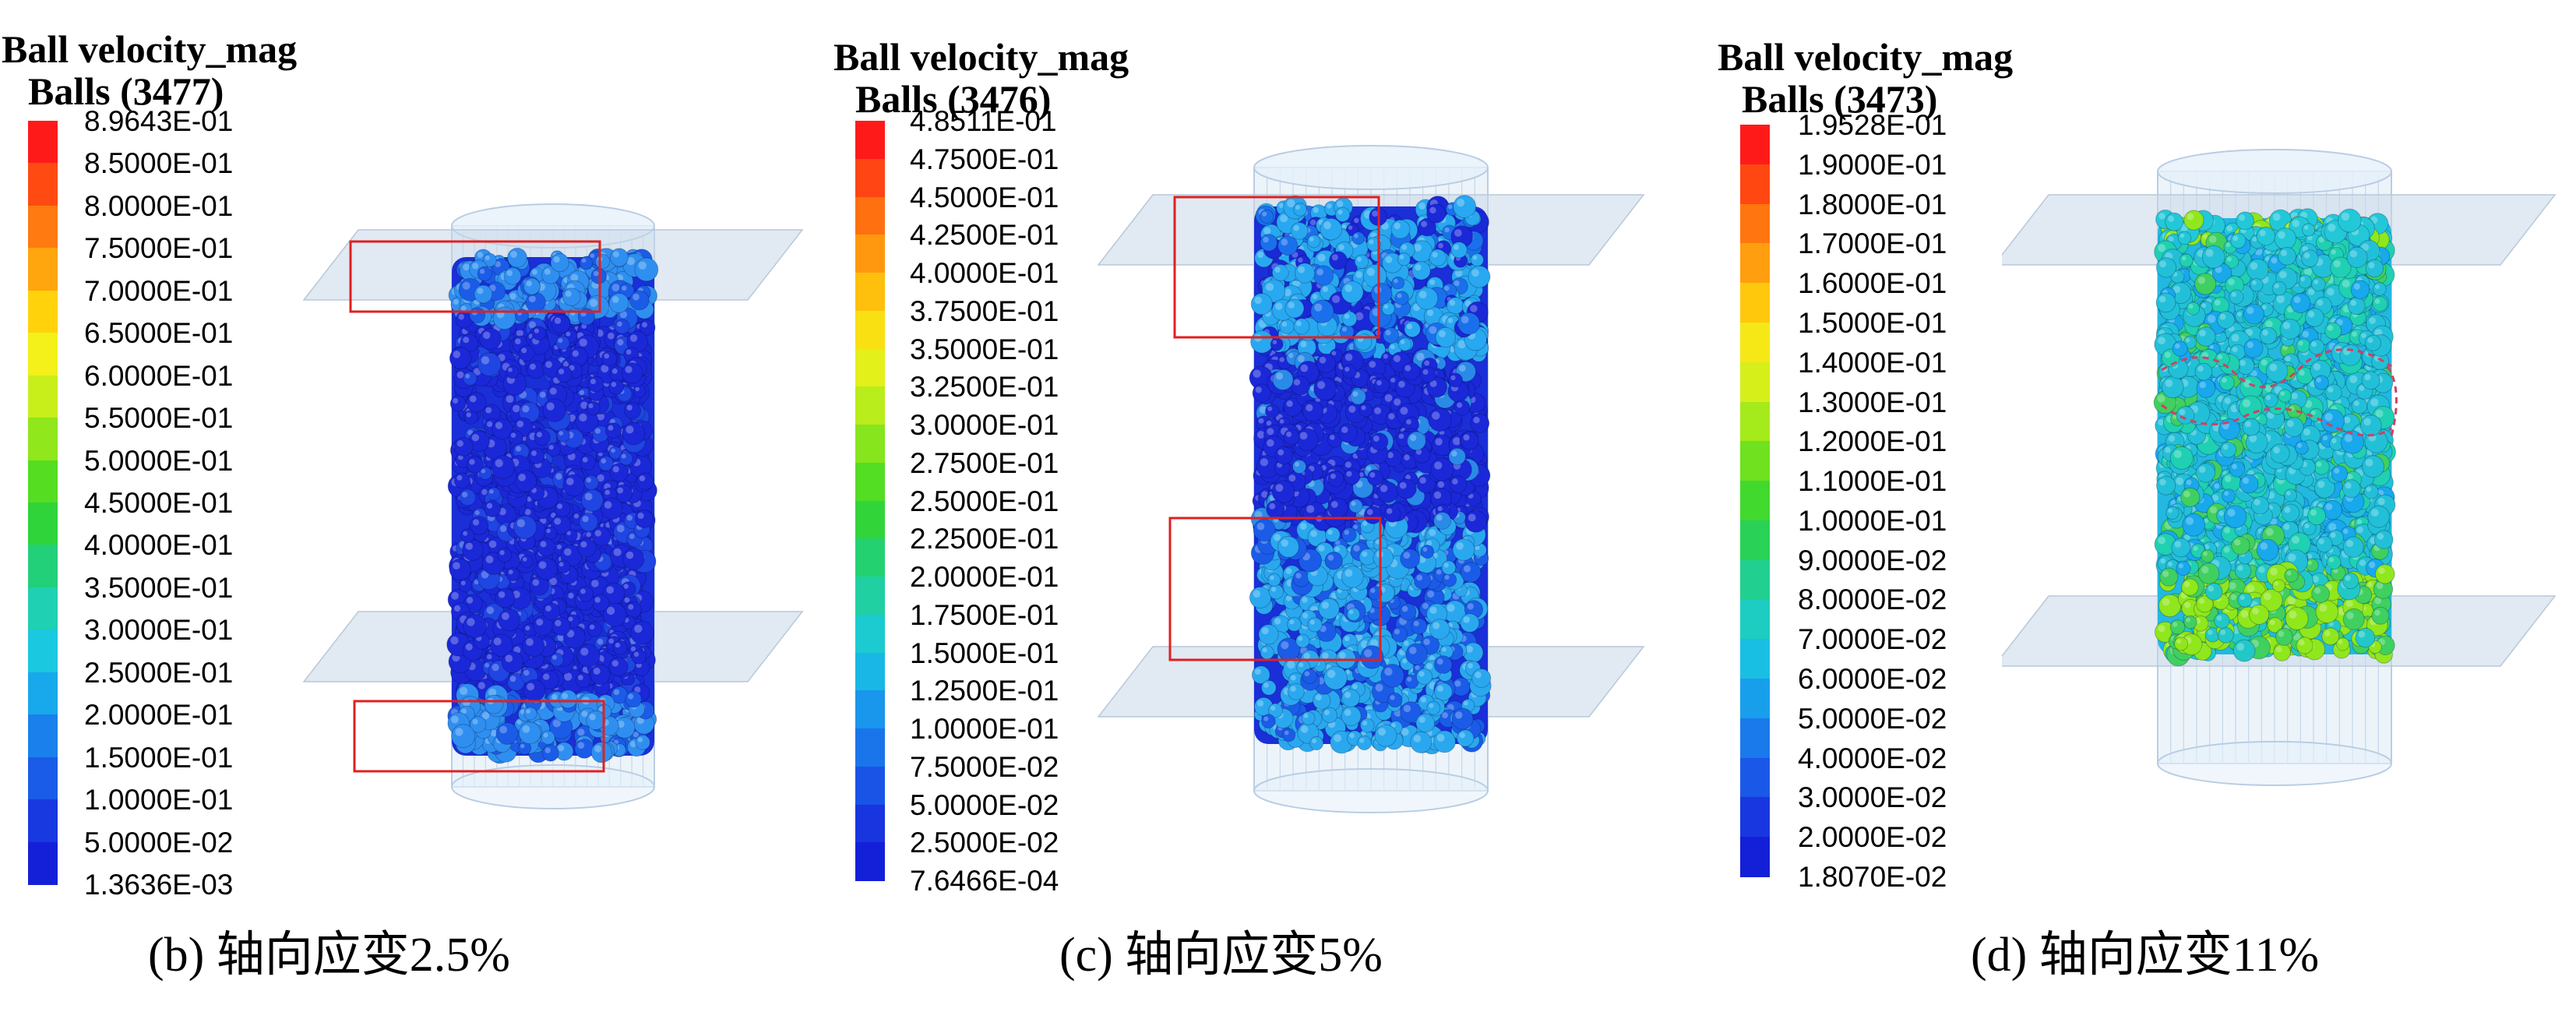 The height and width of the screenshot is (1012, 2576). I want to click on colorbar-tick-label: 3.2500E-01, so click(984, 387).